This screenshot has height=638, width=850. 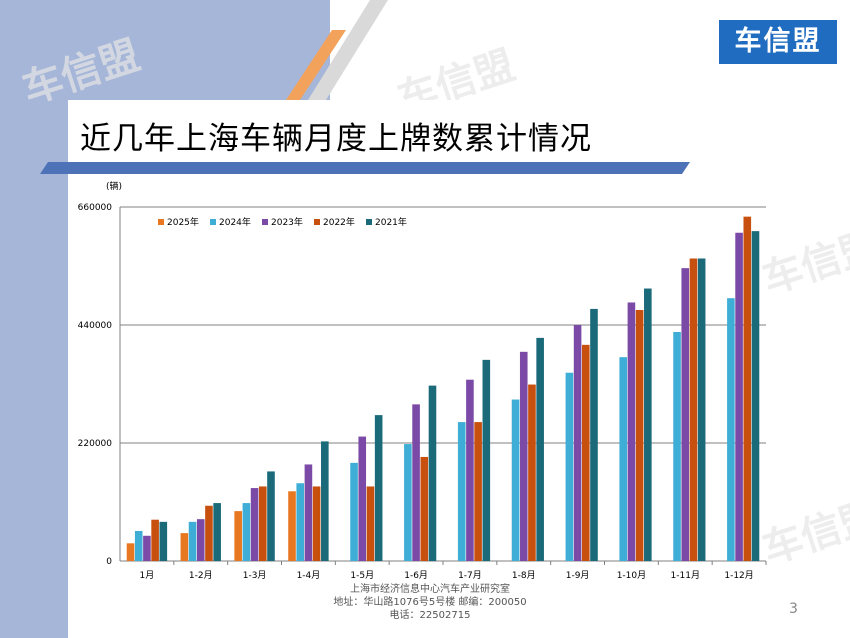 I want to click on legend-label: 2022年, so click(x=339, y=222).